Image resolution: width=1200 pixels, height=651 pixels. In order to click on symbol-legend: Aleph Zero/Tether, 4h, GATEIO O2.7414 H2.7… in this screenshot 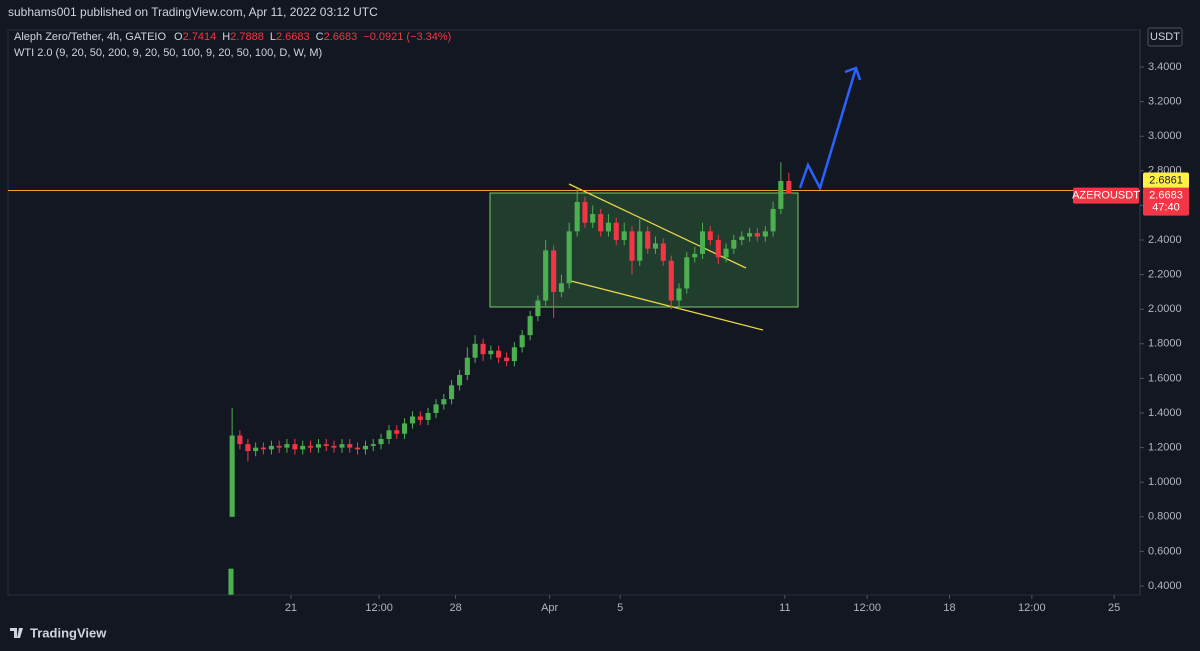, I will do `click(232, 37)`.